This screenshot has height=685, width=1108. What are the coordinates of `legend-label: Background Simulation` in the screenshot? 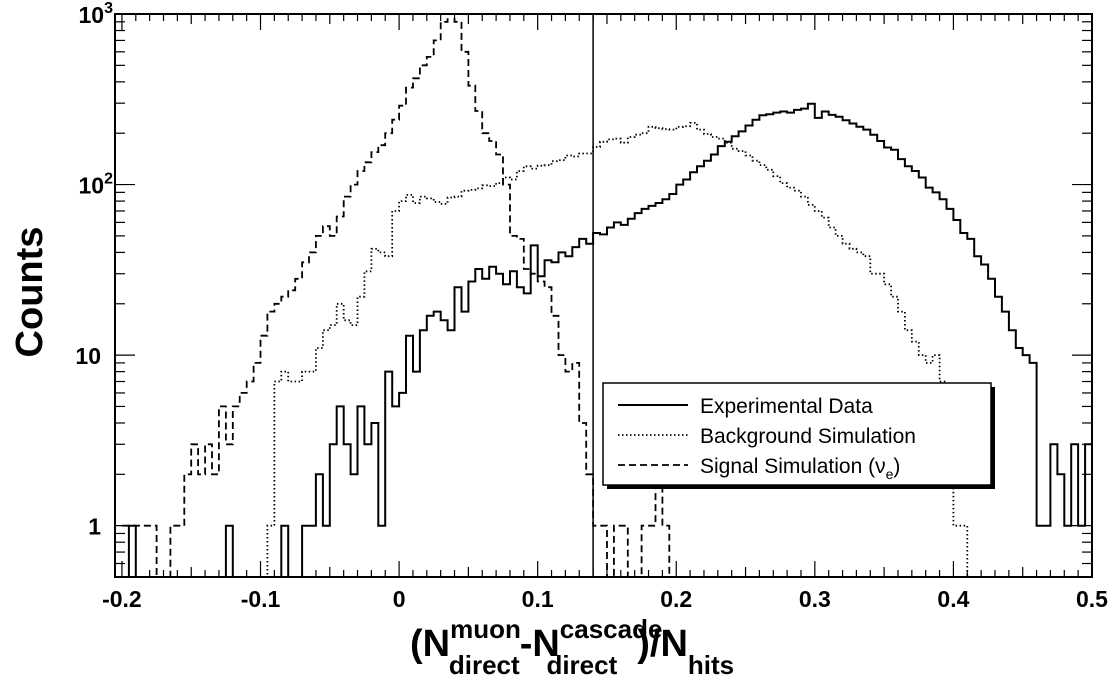 It's located at (808, 436).